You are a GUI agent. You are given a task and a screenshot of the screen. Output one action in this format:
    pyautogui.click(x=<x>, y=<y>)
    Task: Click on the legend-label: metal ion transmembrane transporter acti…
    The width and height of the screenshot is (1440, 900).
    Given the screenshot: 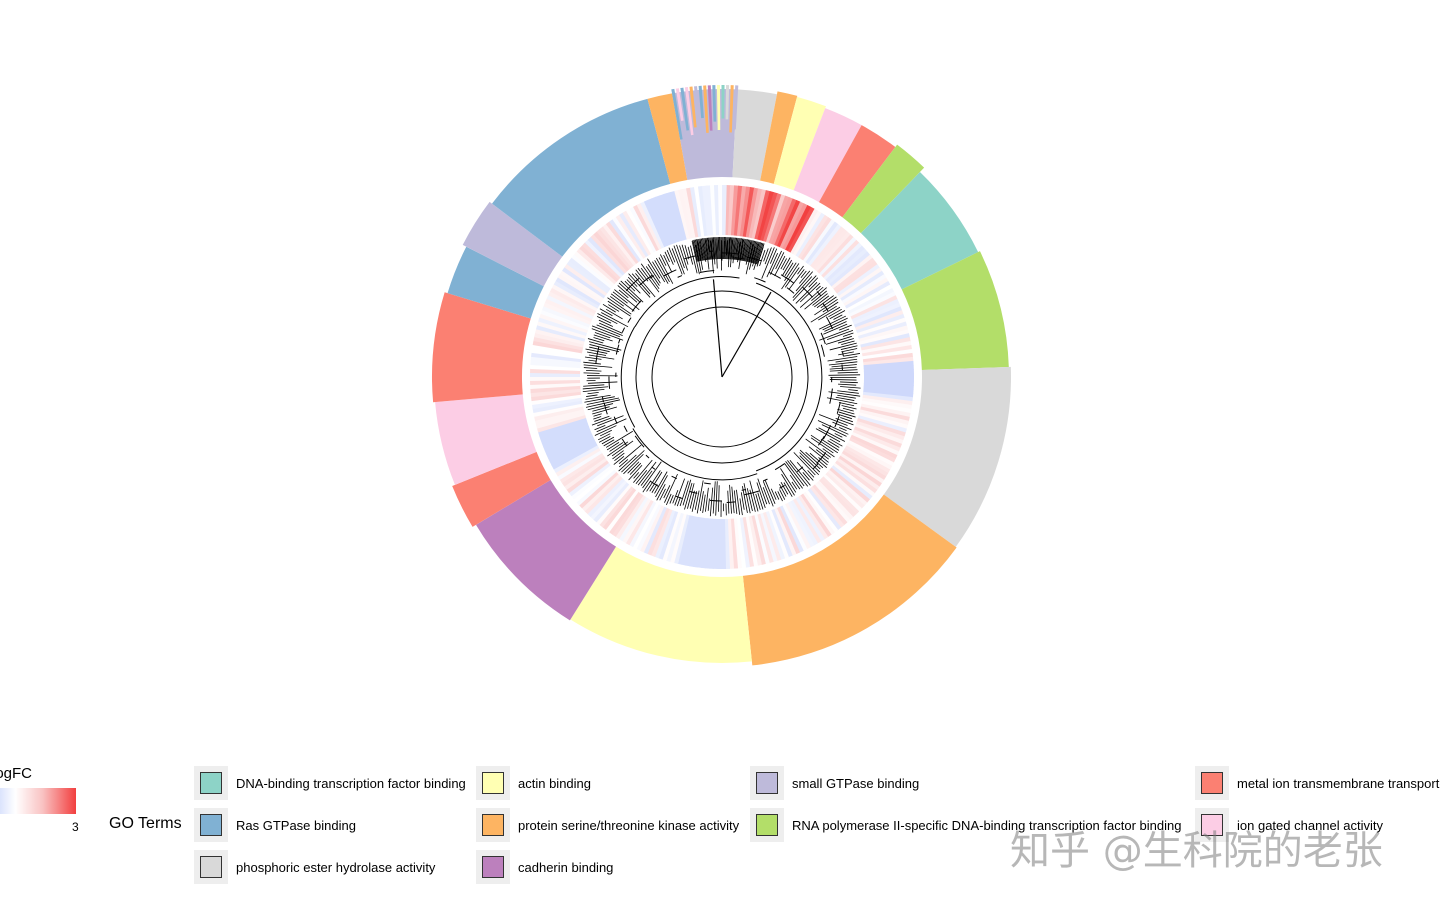 What is the action you would take?
    pyautogui.click(x=1338, y=783)
    